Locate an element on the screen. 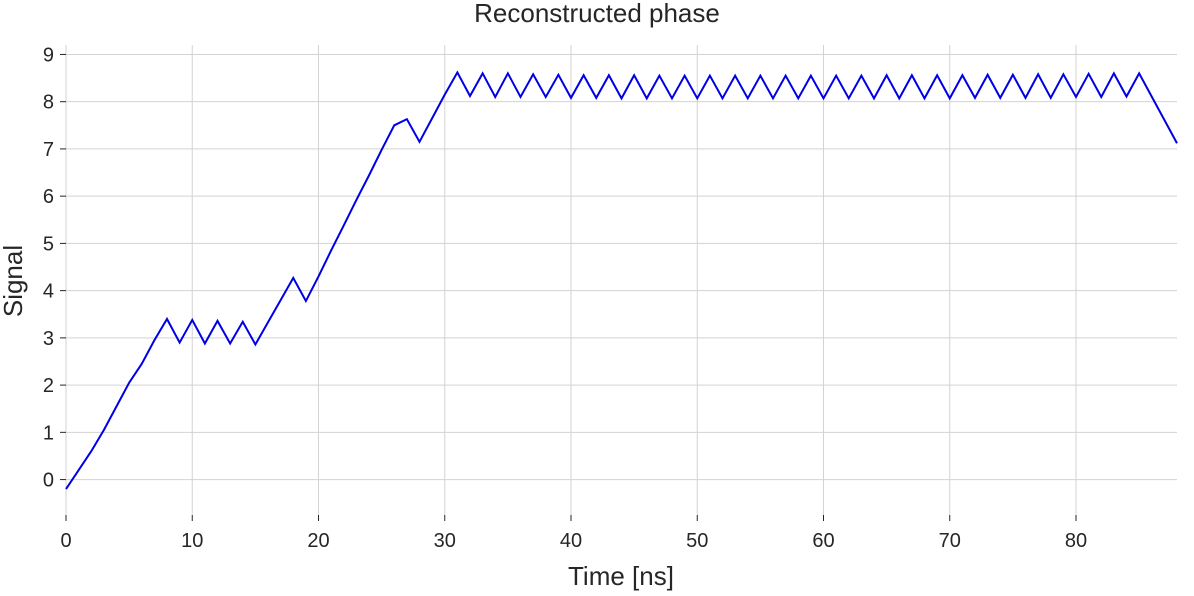  y-tick-label: 0 is located at coordinates (48, 481).